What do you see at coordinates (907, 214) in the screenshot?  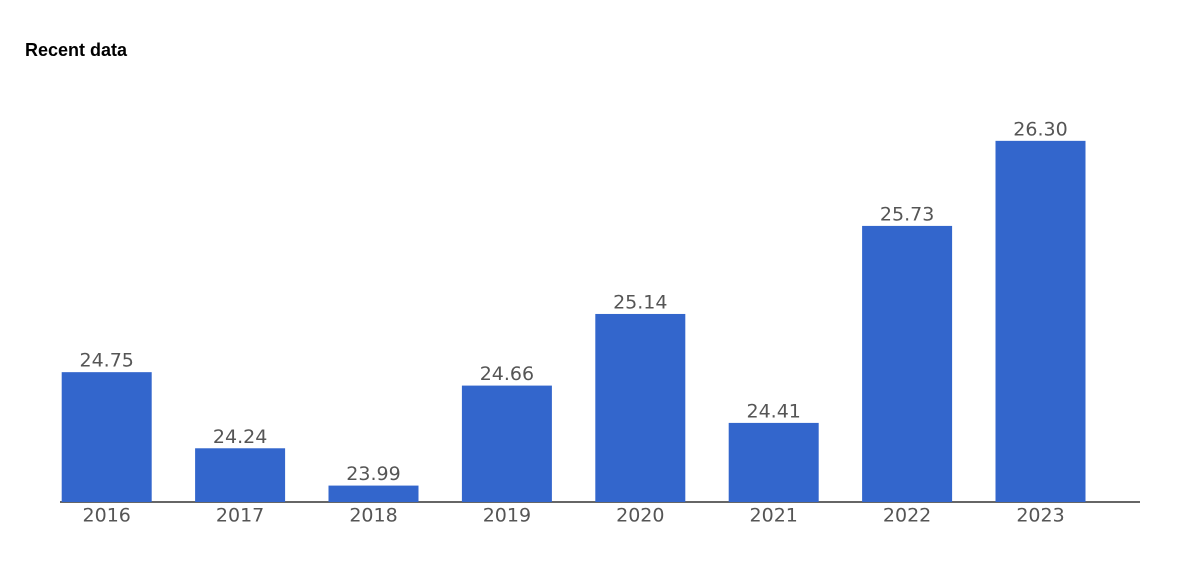 I see `data-label: 25.73` at bounding box center [907, 214].